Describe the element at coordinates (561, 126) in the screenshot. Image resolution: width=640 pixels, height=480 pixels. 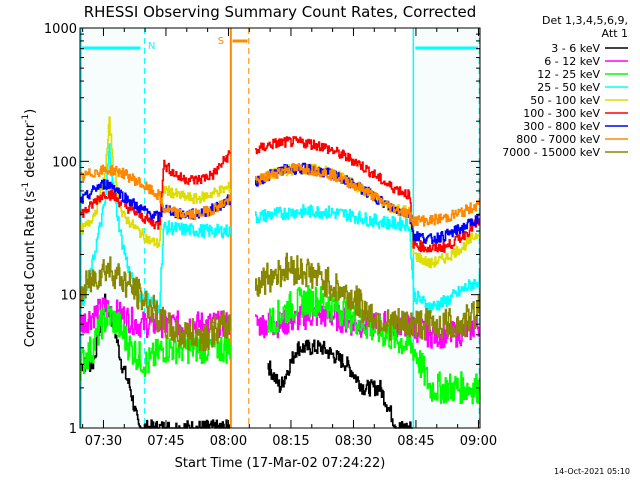
I see `legend-label-6: 300 - 800 keV` at that location.